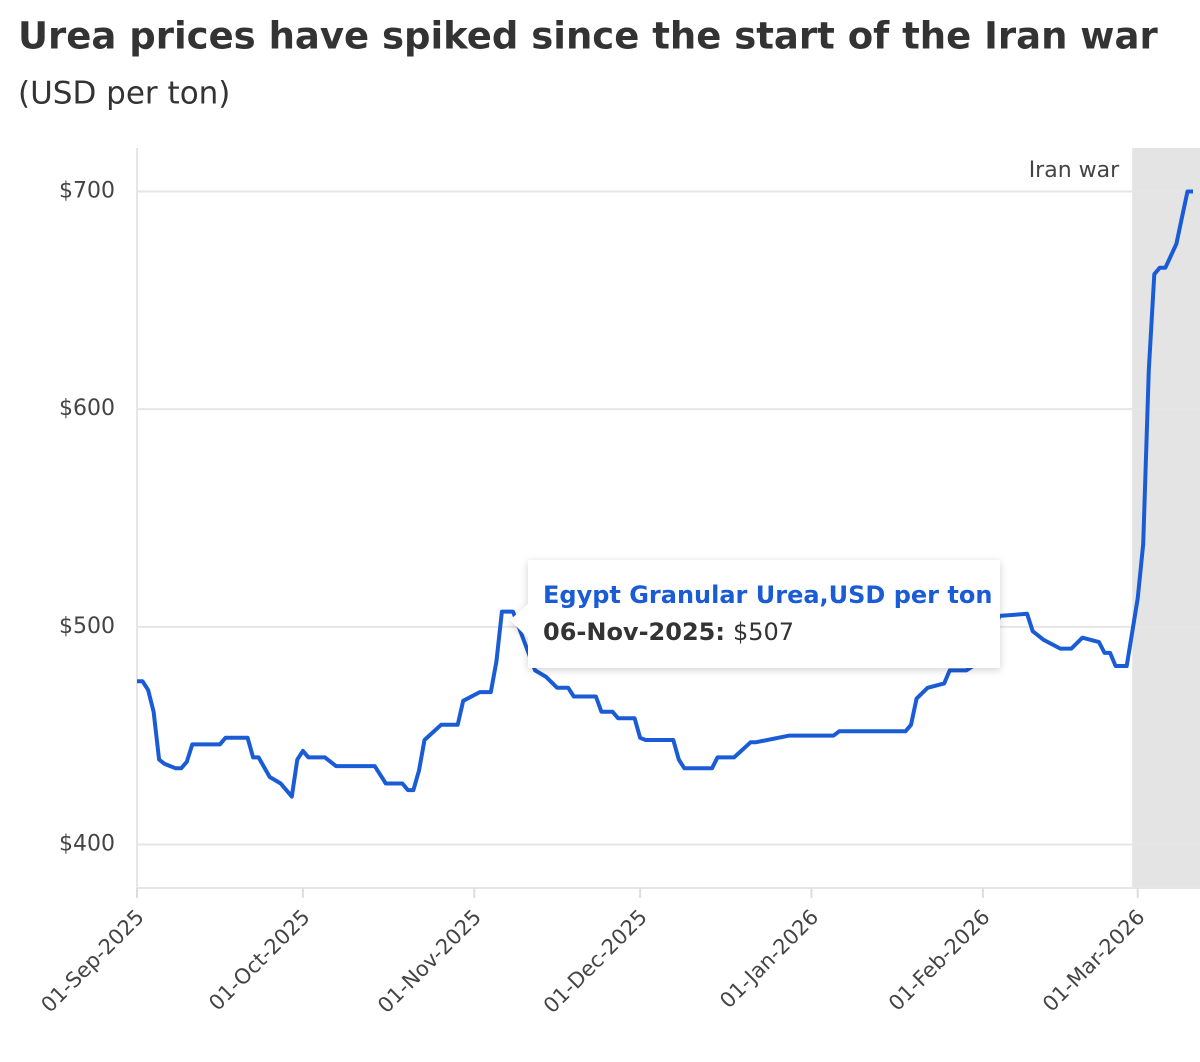 Image resolution: width=1200 pixels, height=1062 pixels. I want to click on tooltip-line: 06-Nov-2025: $507, so click(668, 632).